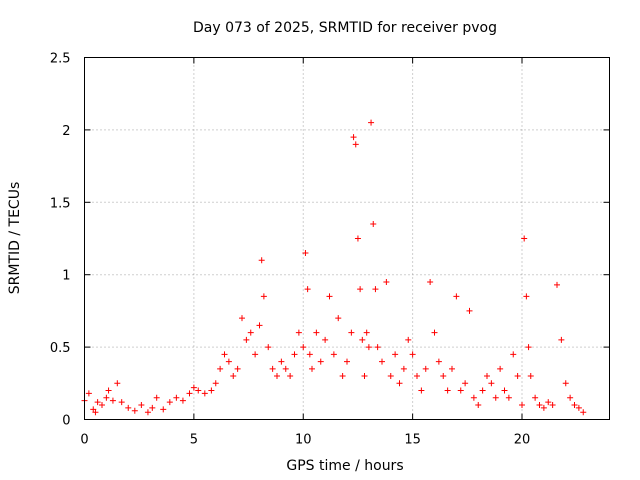 This screenshot has width=640, height=480. I want to click on x-tick-label: 5, so click(194, 440).